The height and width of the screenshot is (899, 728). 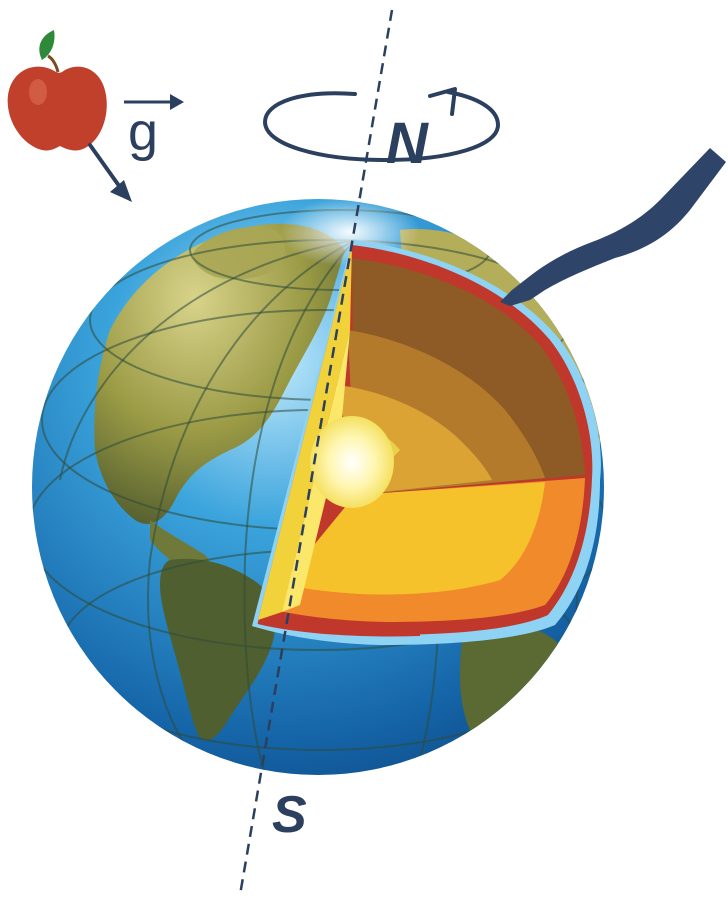 What do you see at coordinates (305, 432) in the screenshot?
I see `layer-cut-edge-mantle` at bounding box center [305, 432].